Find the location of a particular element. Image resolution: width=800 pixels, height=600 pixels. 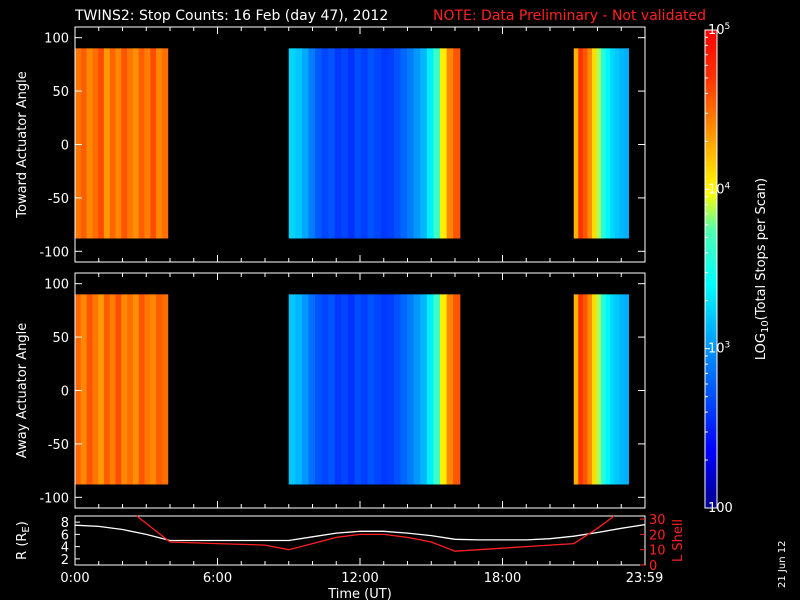

away-ytick-label: -100 is located at coordinates (54, 498).